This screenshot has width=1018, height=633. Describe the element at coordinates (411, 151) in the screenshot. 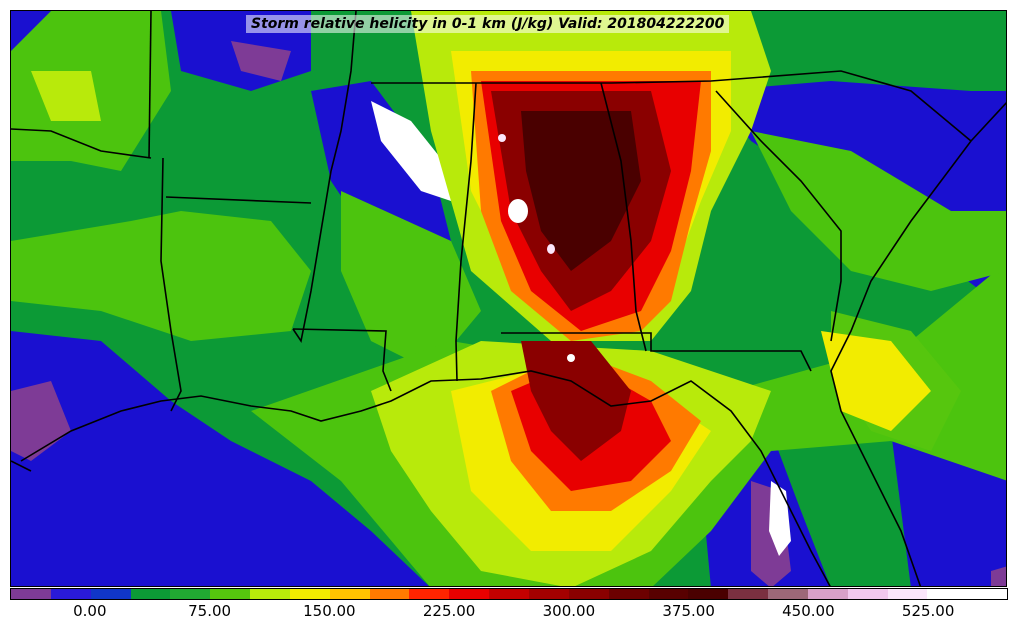

I see `white-patch-north` at that location.